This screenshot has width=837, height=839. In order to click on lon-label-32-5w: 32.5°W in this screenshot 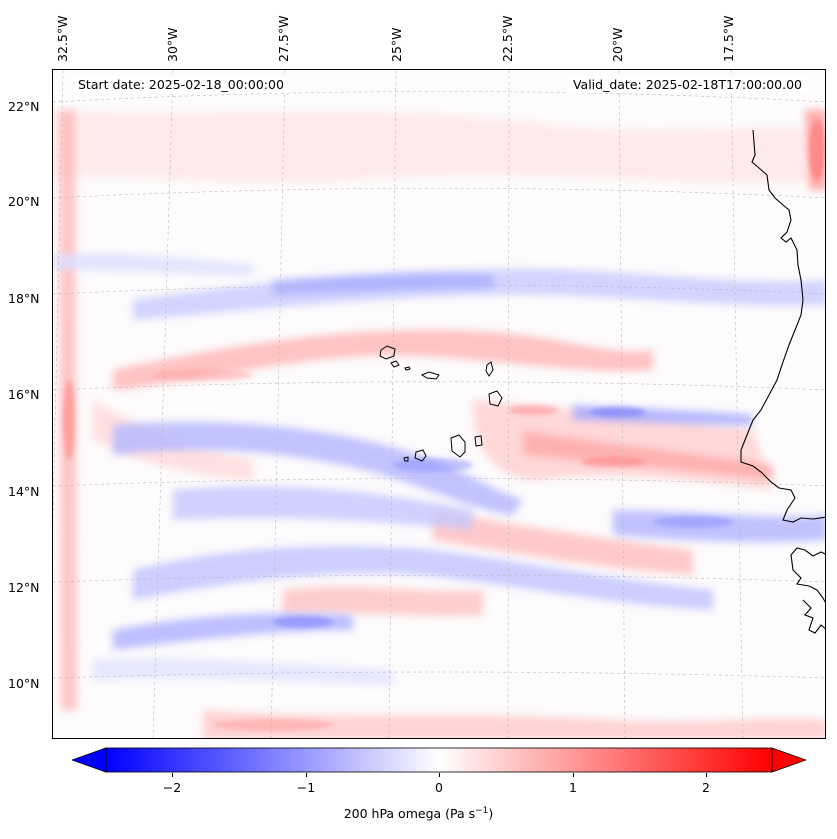, I will do `click(62, 38)`.